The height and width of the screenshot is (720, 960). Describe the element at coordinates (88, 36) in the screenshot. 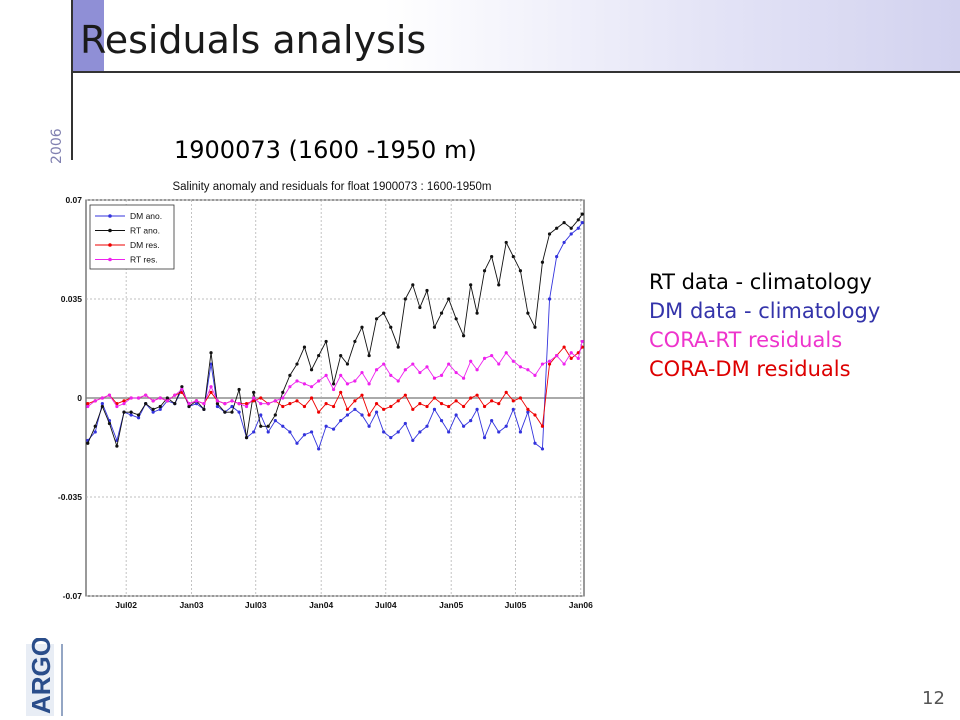

I see `header-accent-bar` at that location.